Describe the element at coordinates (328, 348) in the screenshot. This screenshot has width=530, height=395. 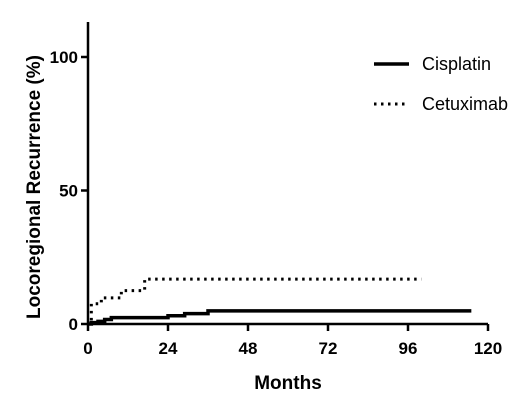
I see `x-tick-label: 72` at that location.